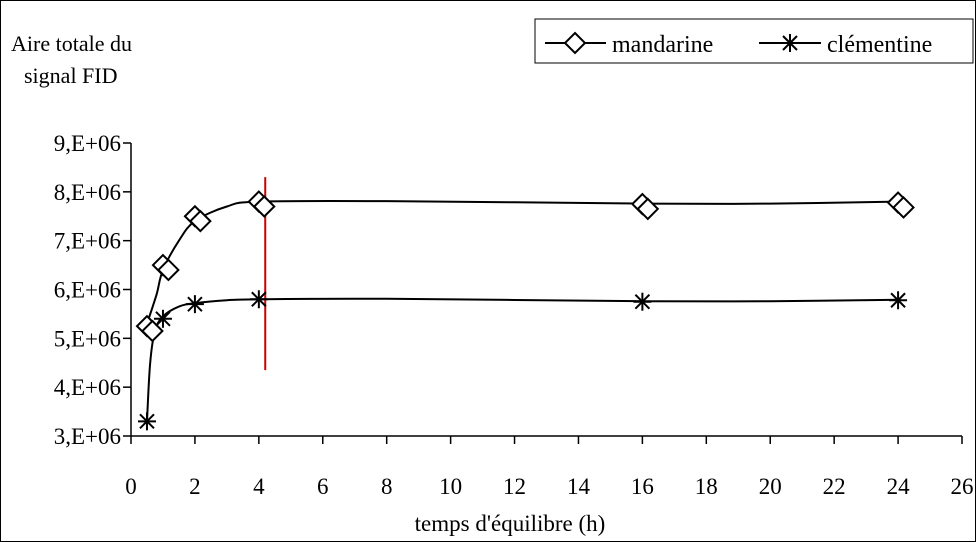  What do you see at coordinates (87, 241) in the screenshot?
I see `y-tick-label: 7,E+06` at bounding box center [87, 241].